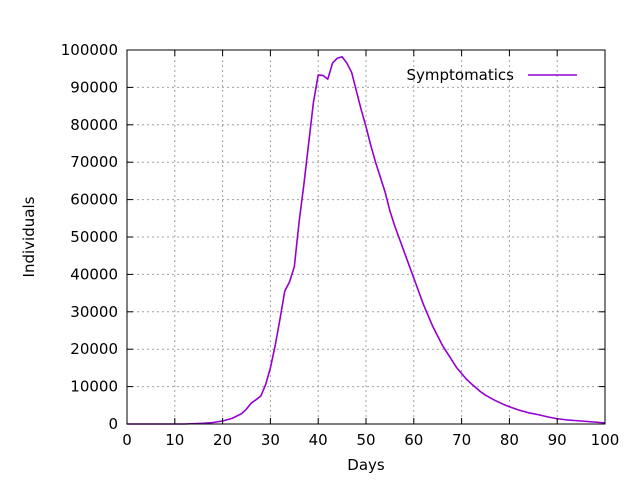 This screenshot has height=480, width=640. What do you see at coordinates (113, 424) in the screenshot?
I see `y-tick-label: 0` at bounding box center [113, 424].